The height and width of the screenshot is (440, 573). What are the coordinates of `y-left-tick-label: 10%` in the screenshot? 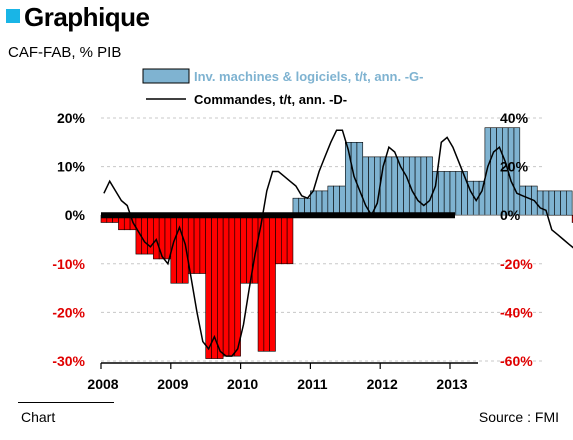 It's located at (71, 167).